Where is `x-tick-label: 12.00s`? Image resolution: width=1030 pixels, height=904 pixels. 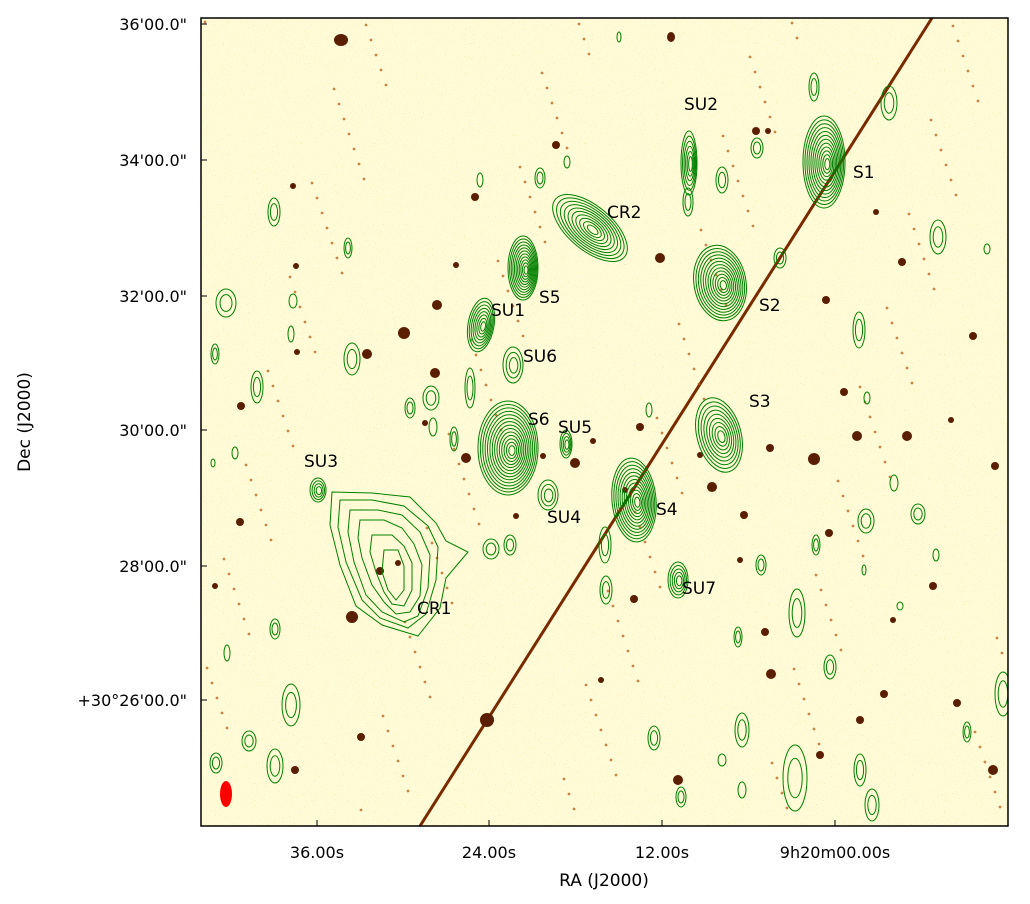
x-tick-label: 12.00s is located at coordinates (662, 852).